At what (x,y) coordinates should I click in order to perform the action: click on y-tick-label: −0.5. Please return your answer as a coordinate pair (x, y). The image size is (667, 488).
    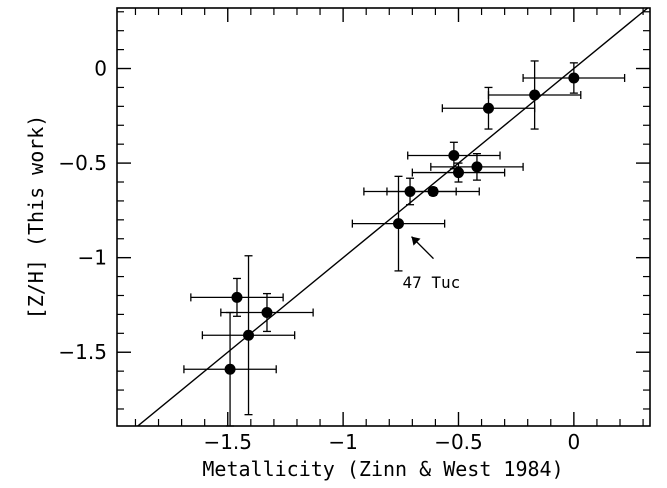
    Looking at the image, I should click on (82, 163).